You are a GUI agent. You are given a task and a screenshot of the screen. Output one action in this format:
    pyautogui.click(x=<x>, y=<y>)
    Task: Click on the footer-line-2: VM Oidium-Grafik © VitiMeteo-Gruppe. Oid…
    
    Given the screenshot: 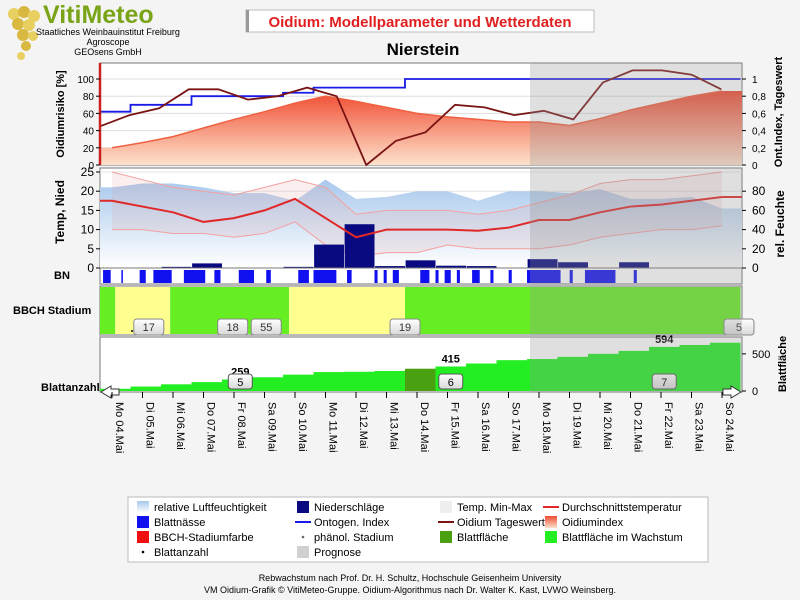 What is the action you would take?
    pyautogui.click(x=410, y=590)
    